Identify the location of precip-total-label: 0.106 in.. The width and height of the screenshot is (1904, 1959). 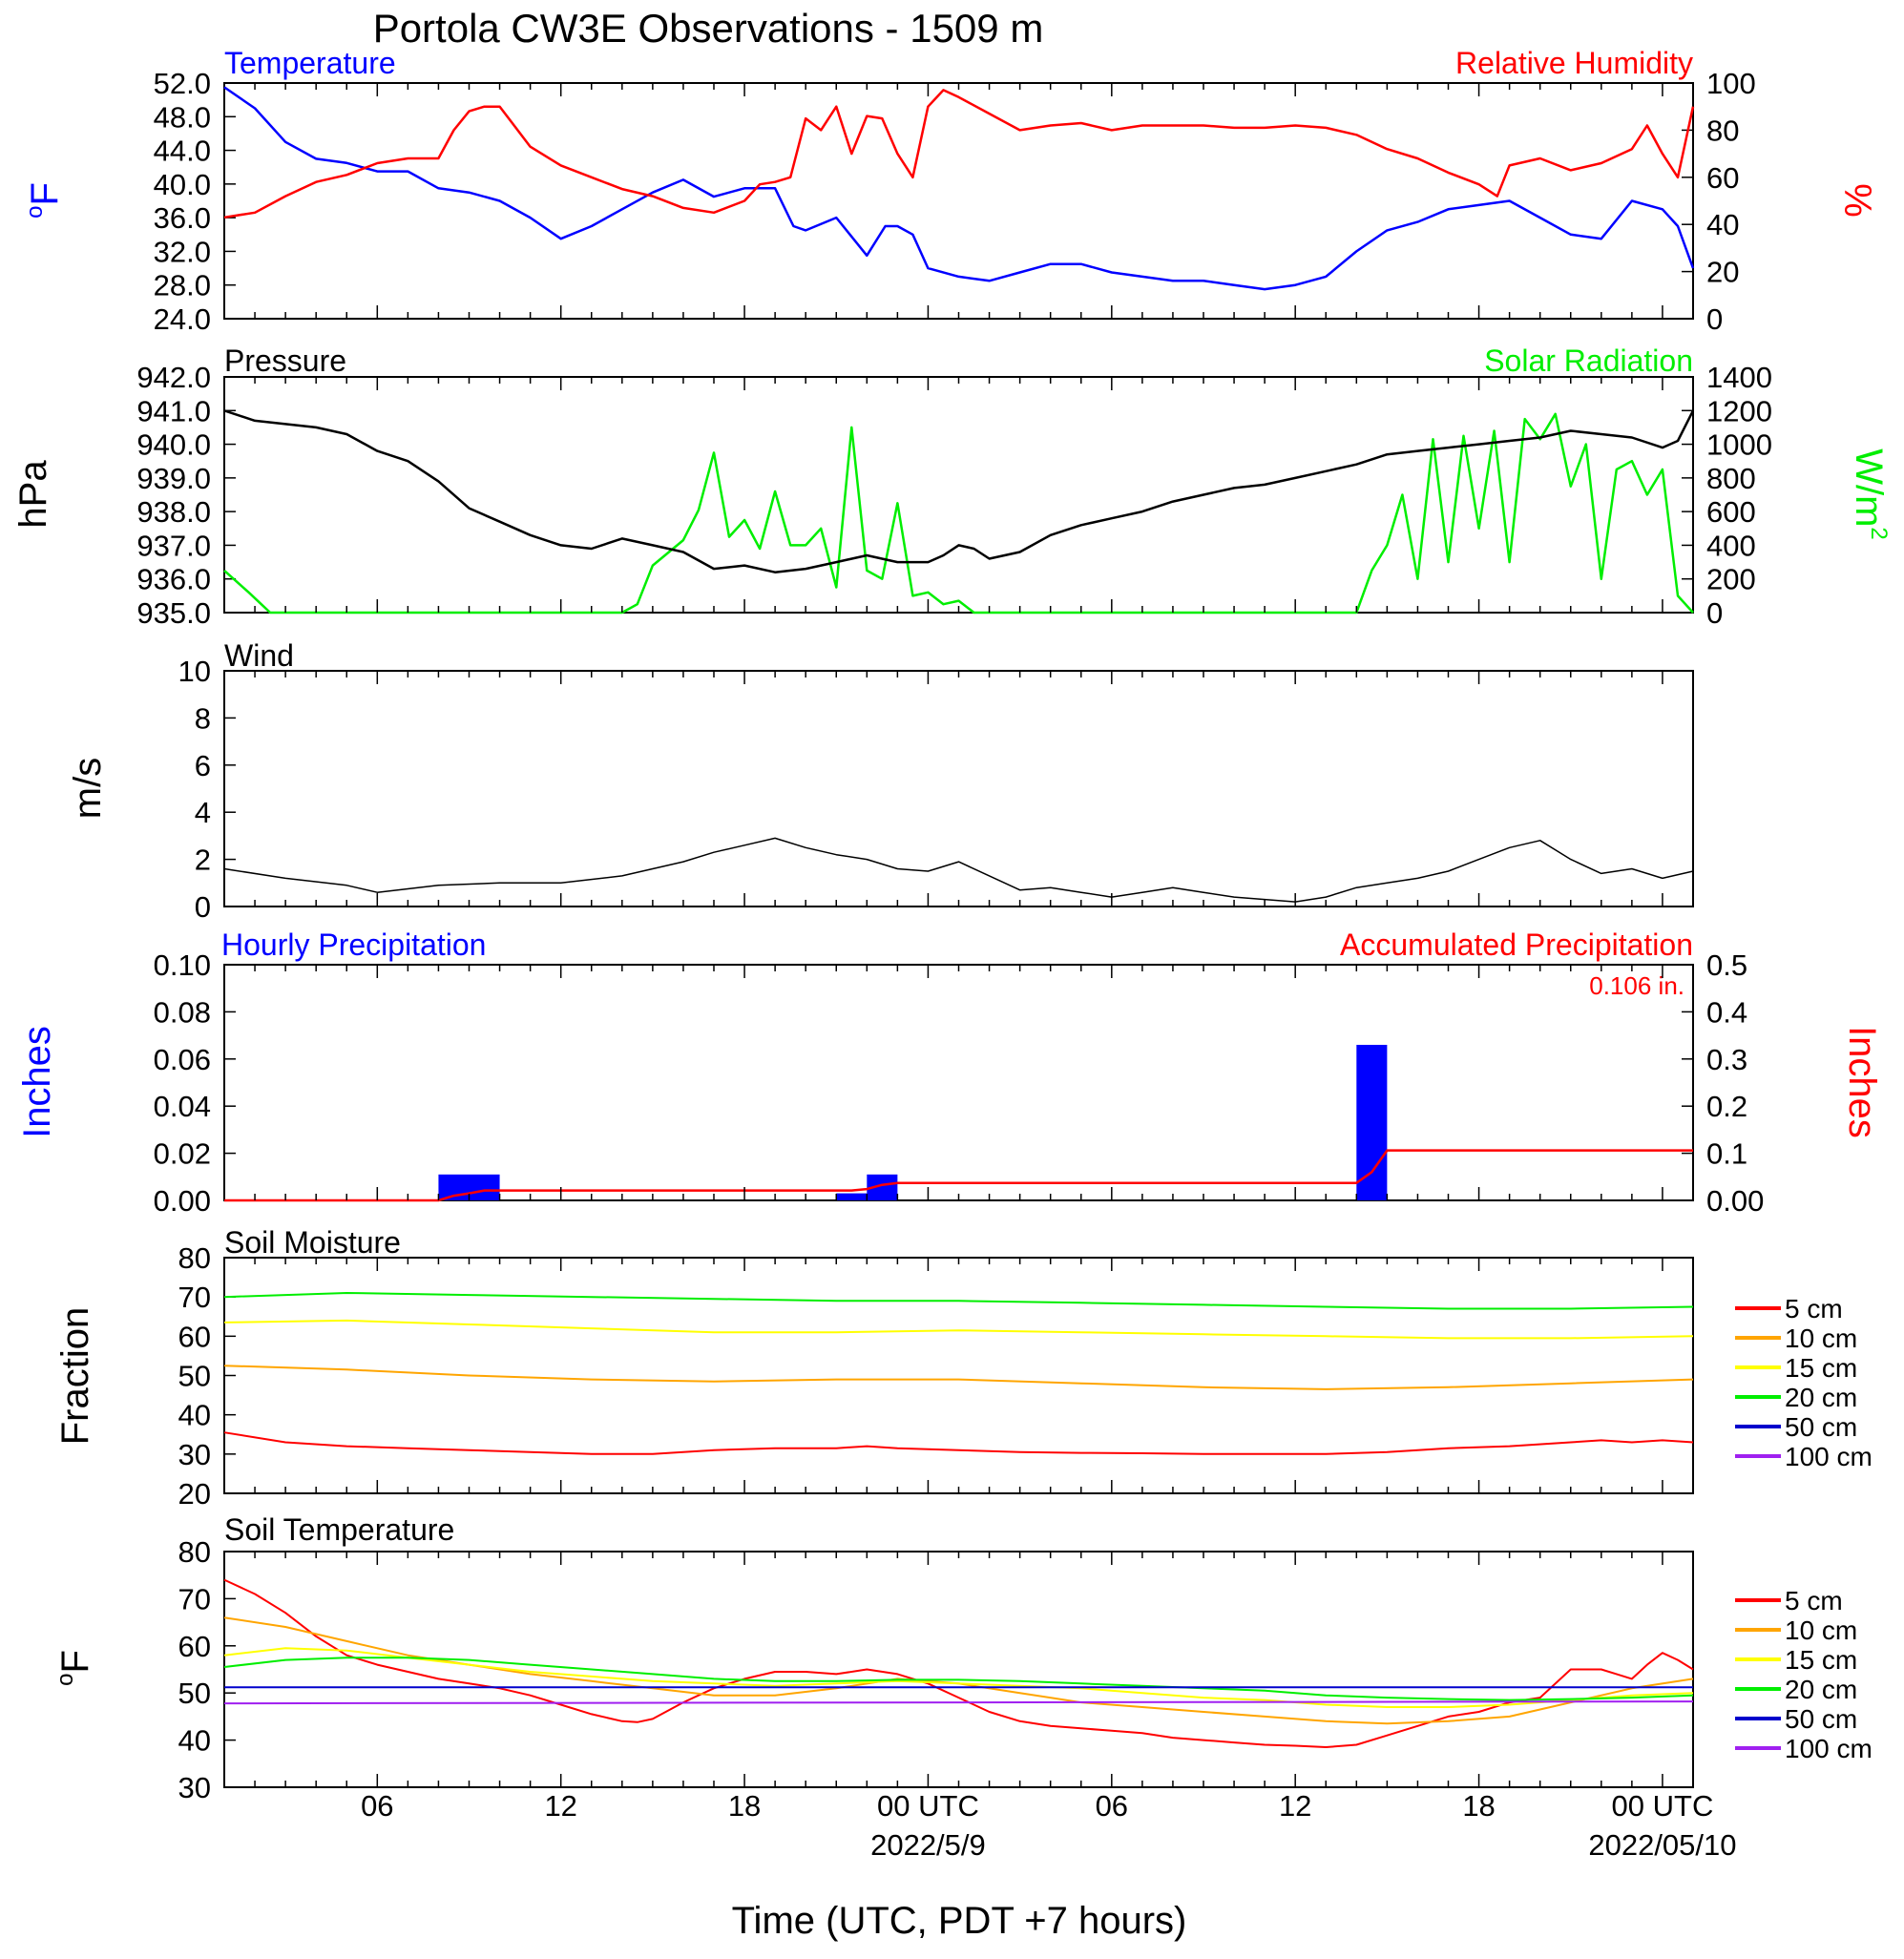
(1636, 985).